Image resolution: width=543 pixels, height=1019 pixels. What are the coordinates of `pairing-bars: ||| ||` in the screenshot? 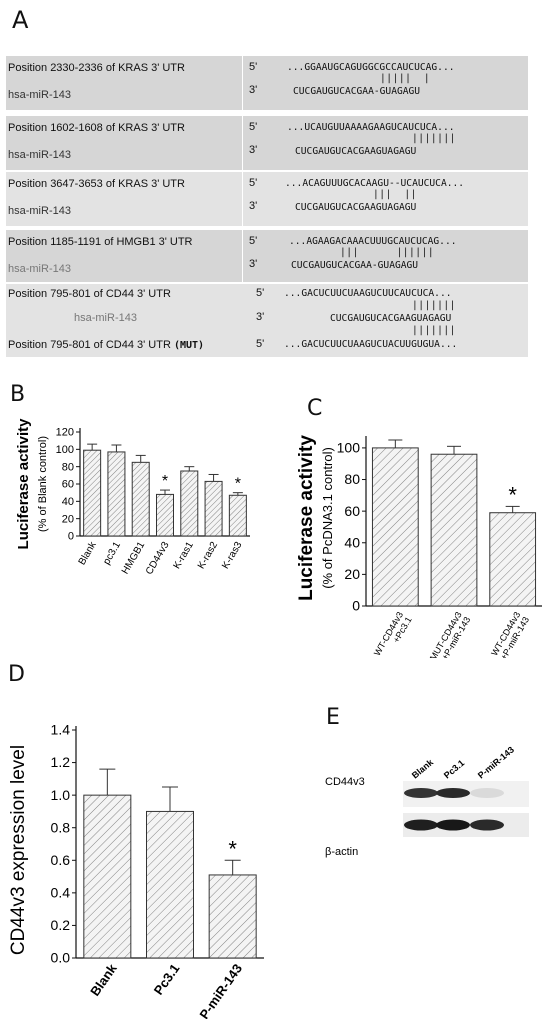 It's located at (395, 194).